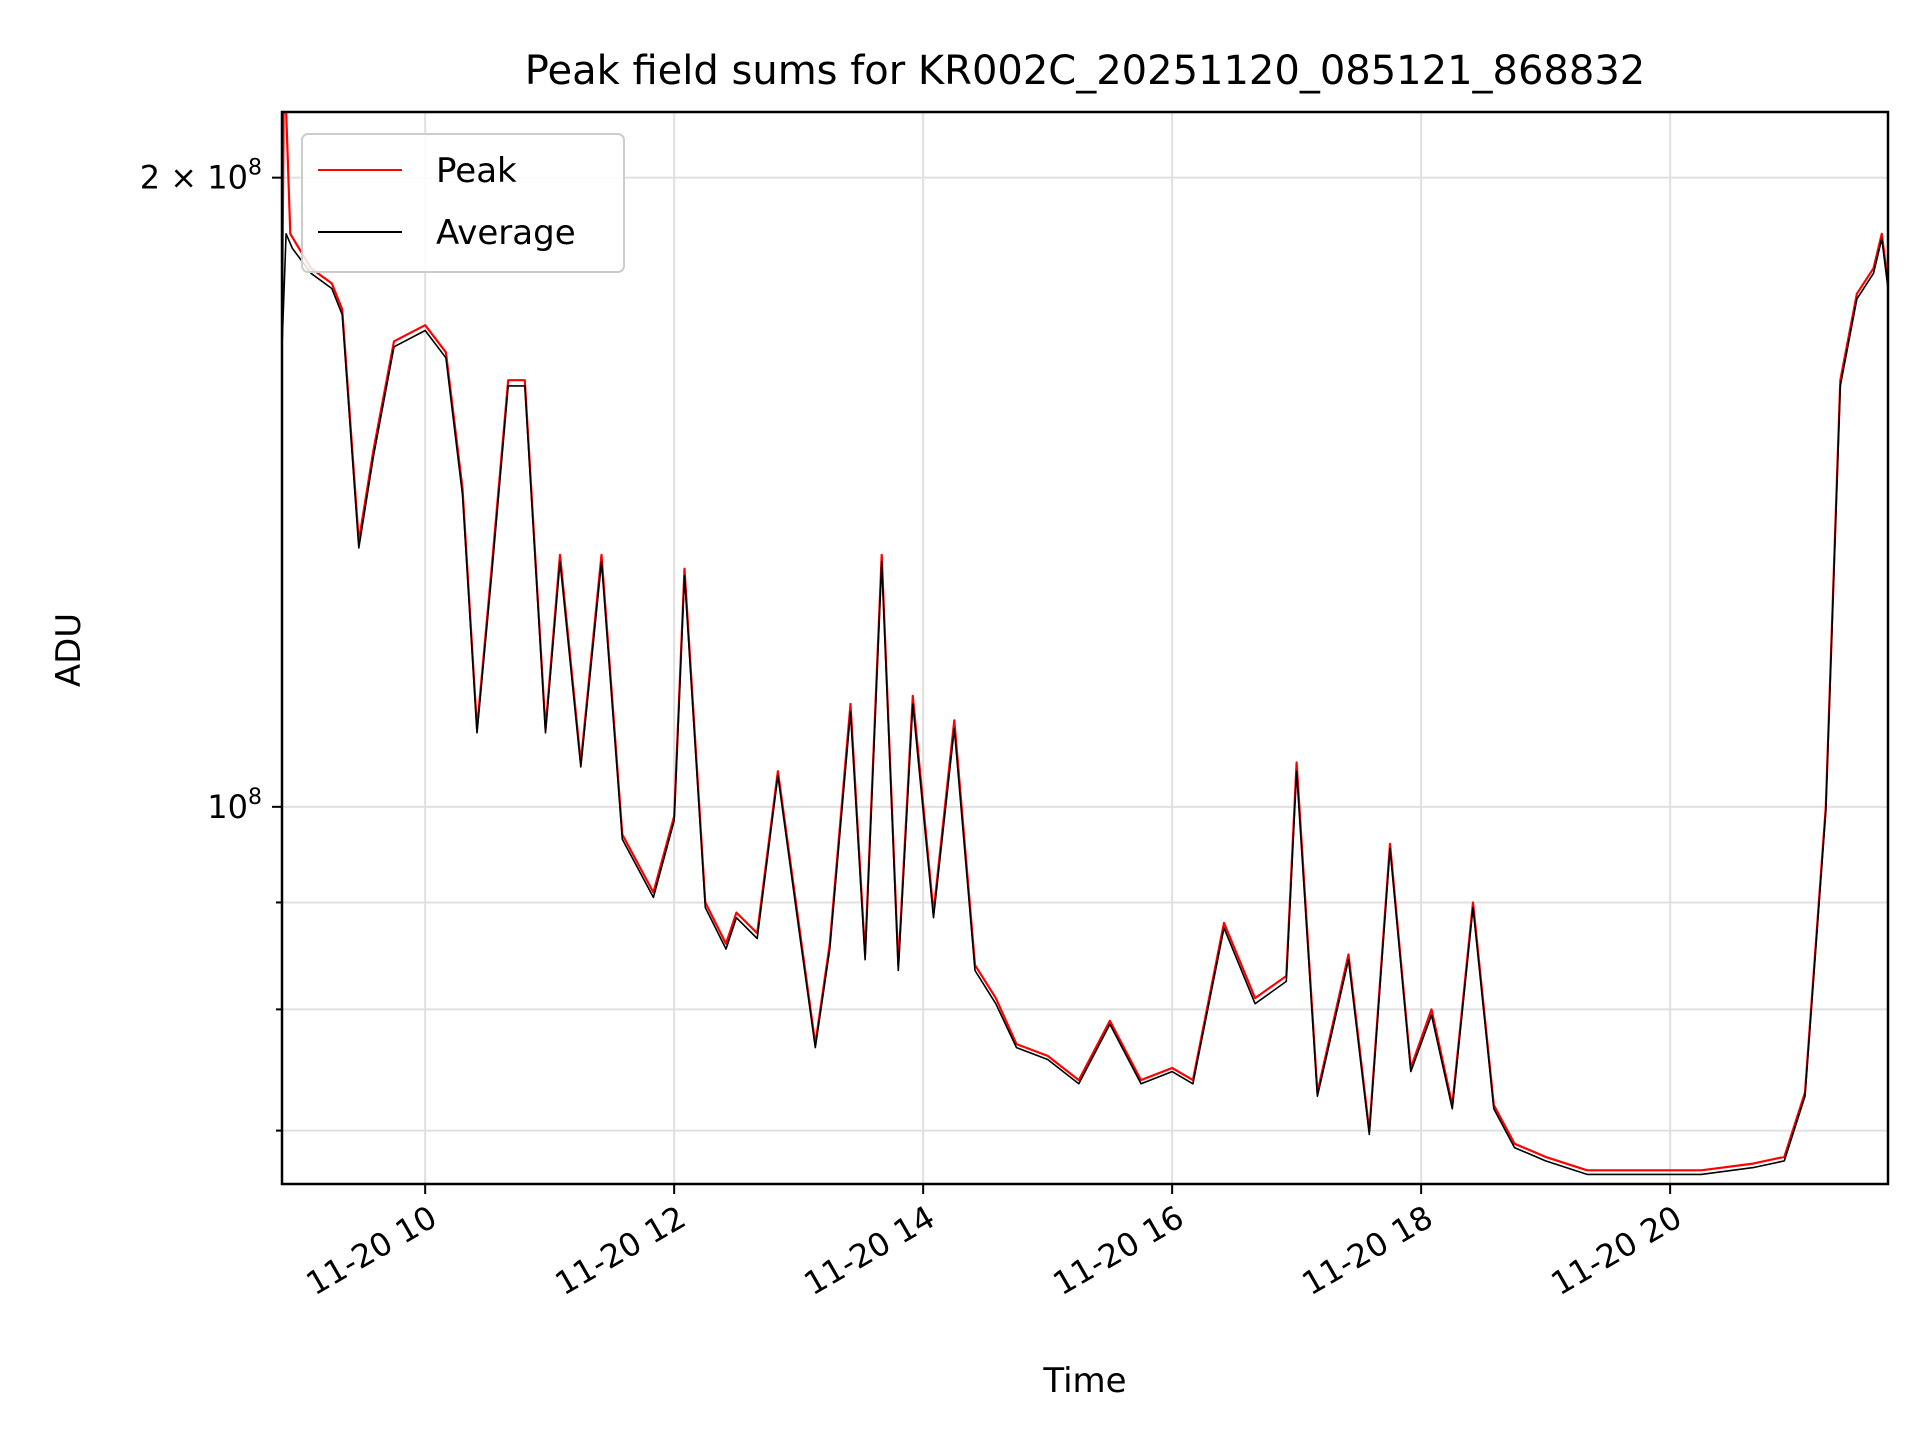 Image resolution: width=1920 pixels, height=1440 pixels. What do you see at coordinates (150, 178) in the screenshot?
I see `y-tick-mantissa: 2` at bounding box center [150, 178].